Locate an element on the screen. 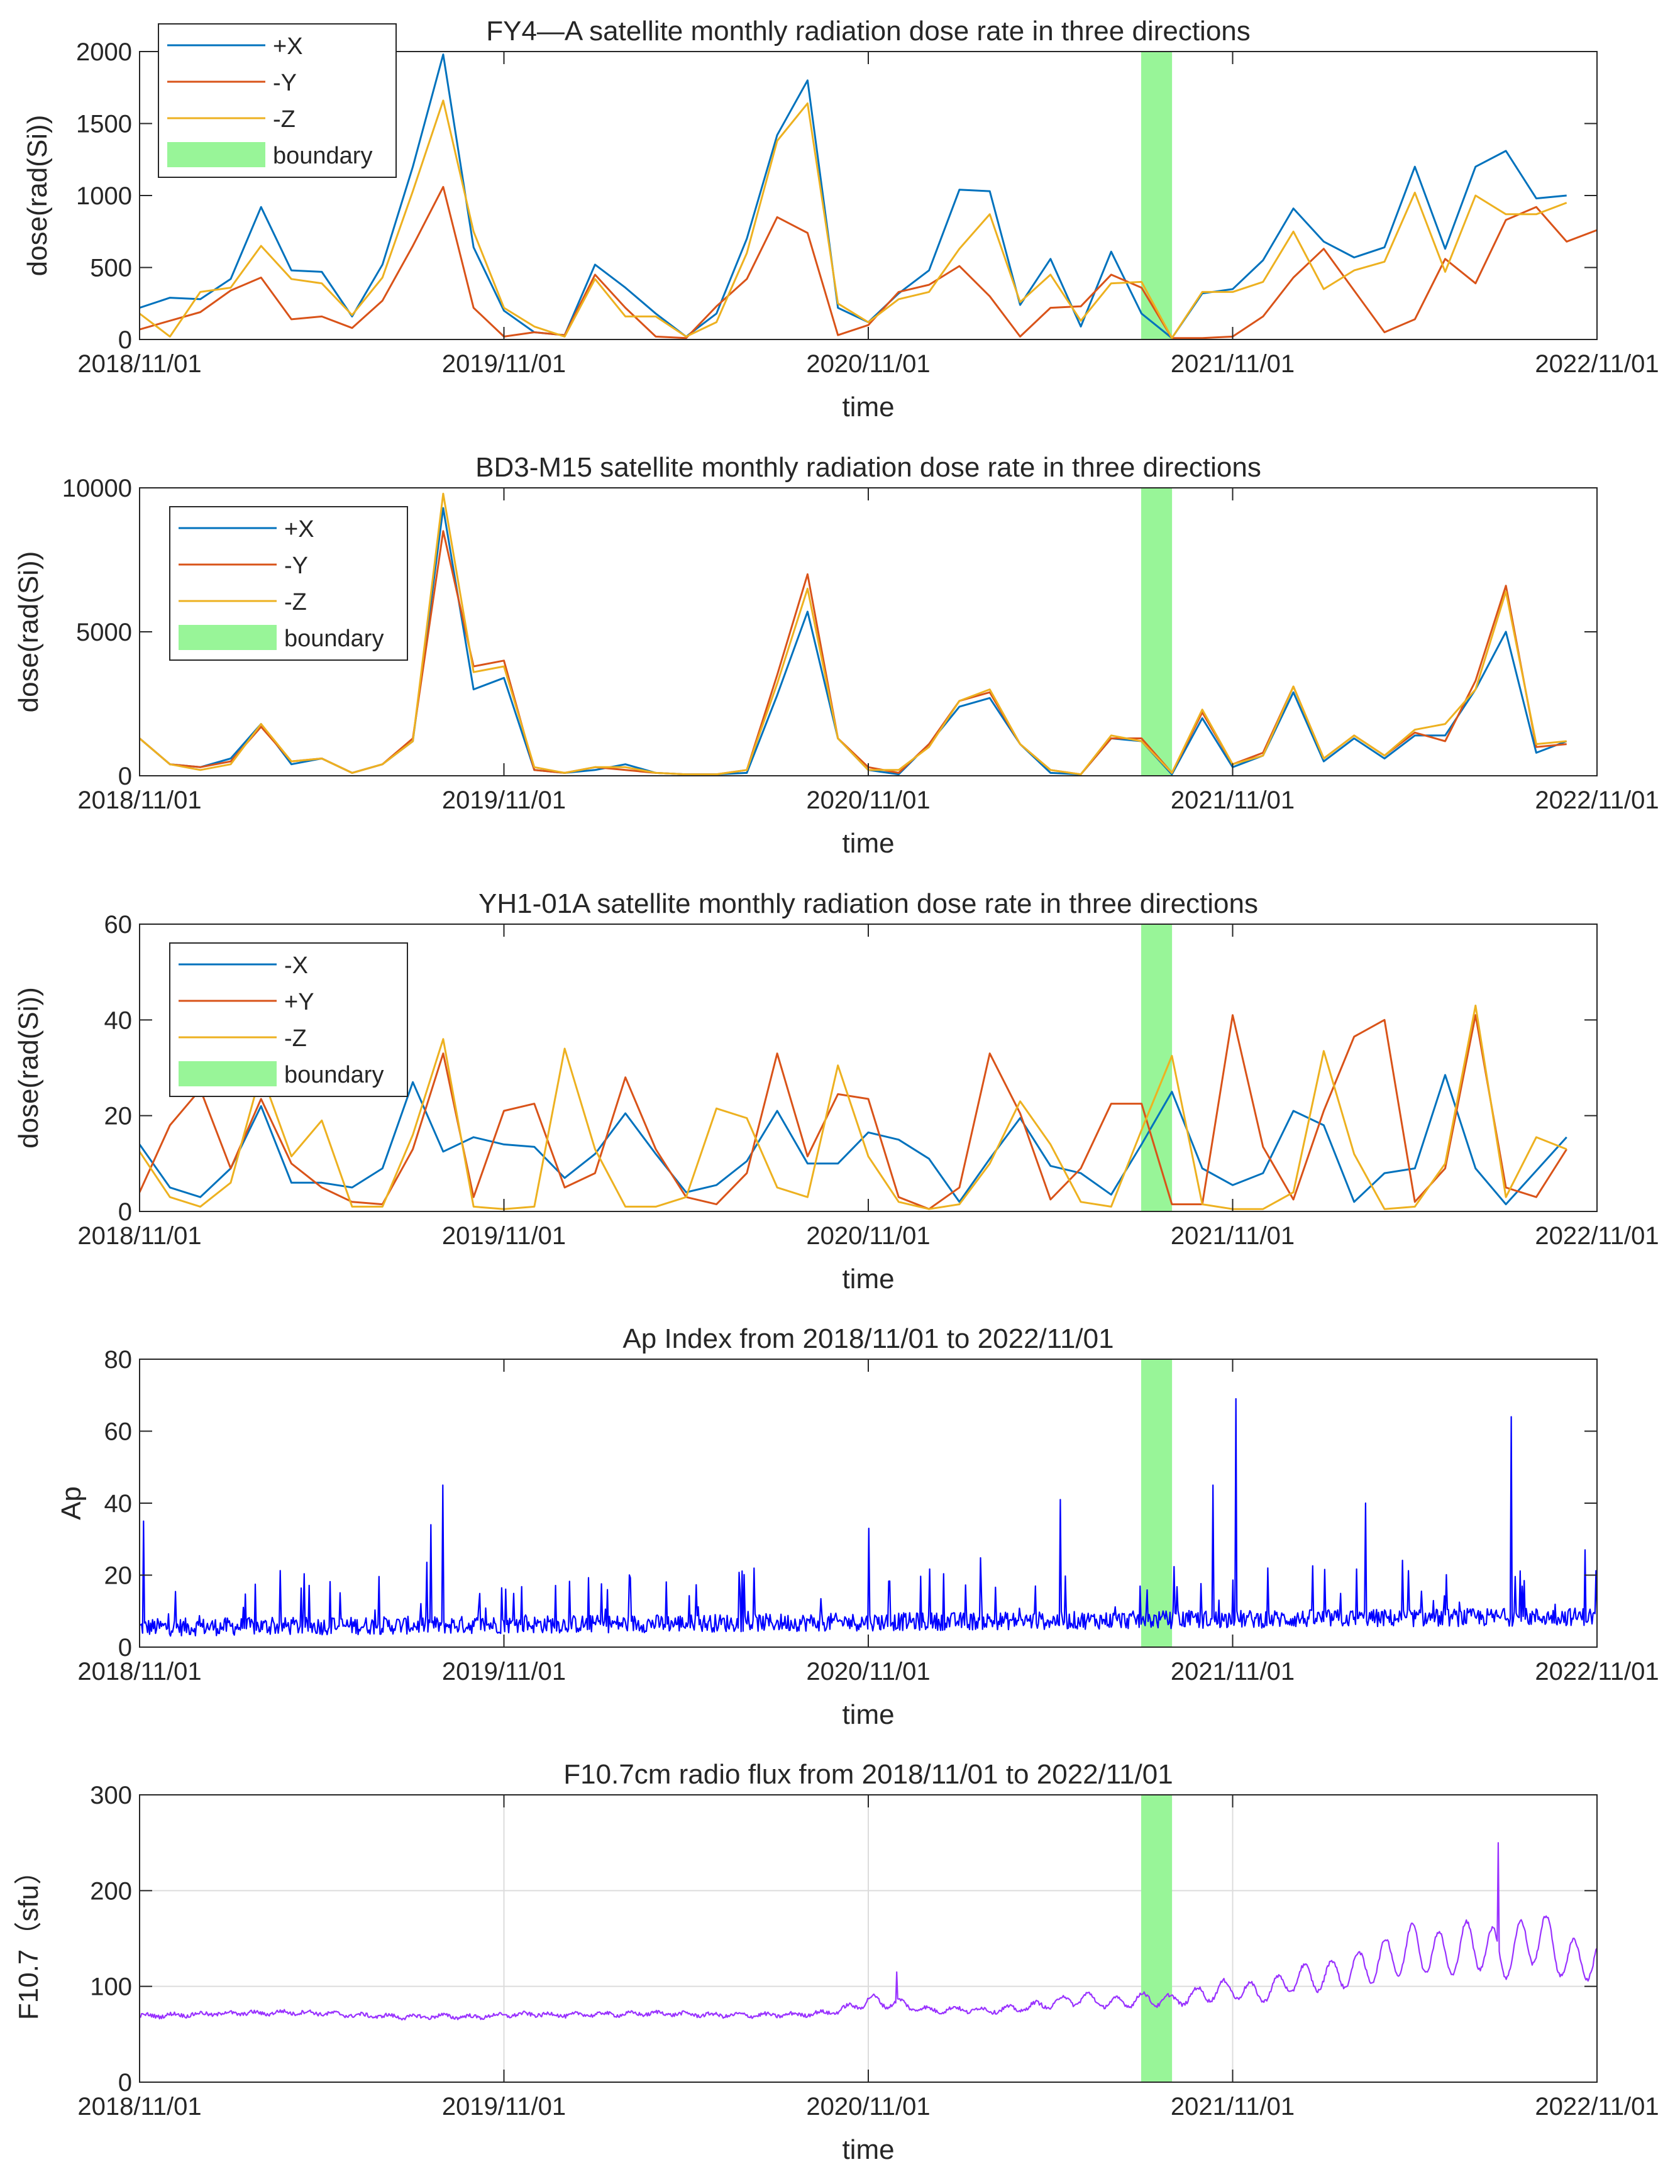 This screenshot has width=1680, height=2184. legend-label: -X is located at coordinates (296, 965).